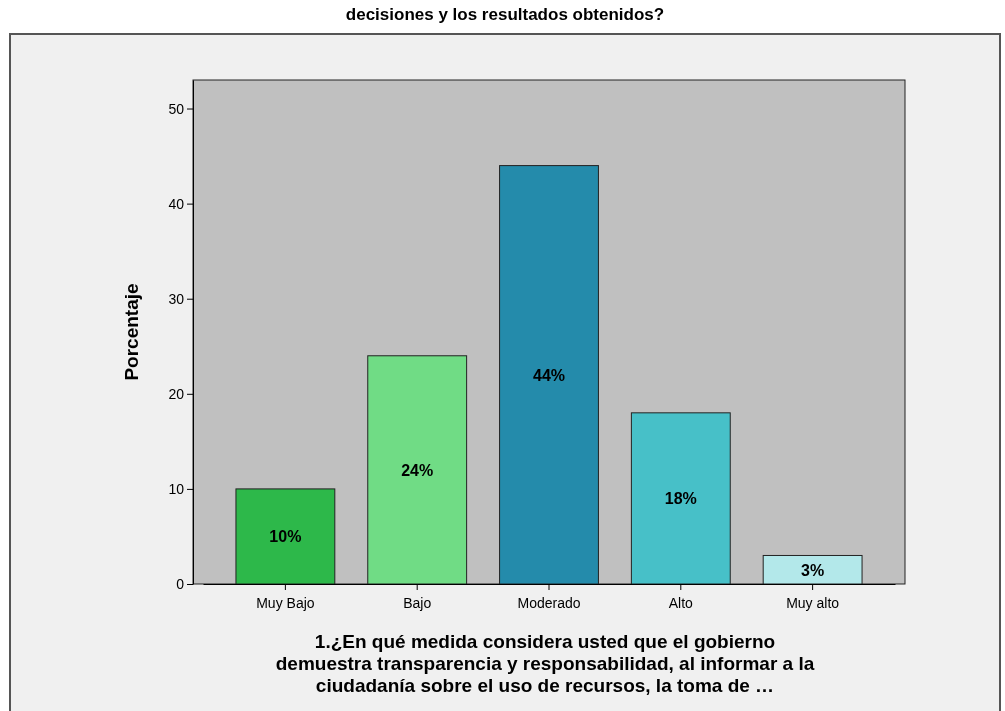  Describe the element at coordinates (180, 583) in the screenshot. I see `y-tick-label: 0` at that location.